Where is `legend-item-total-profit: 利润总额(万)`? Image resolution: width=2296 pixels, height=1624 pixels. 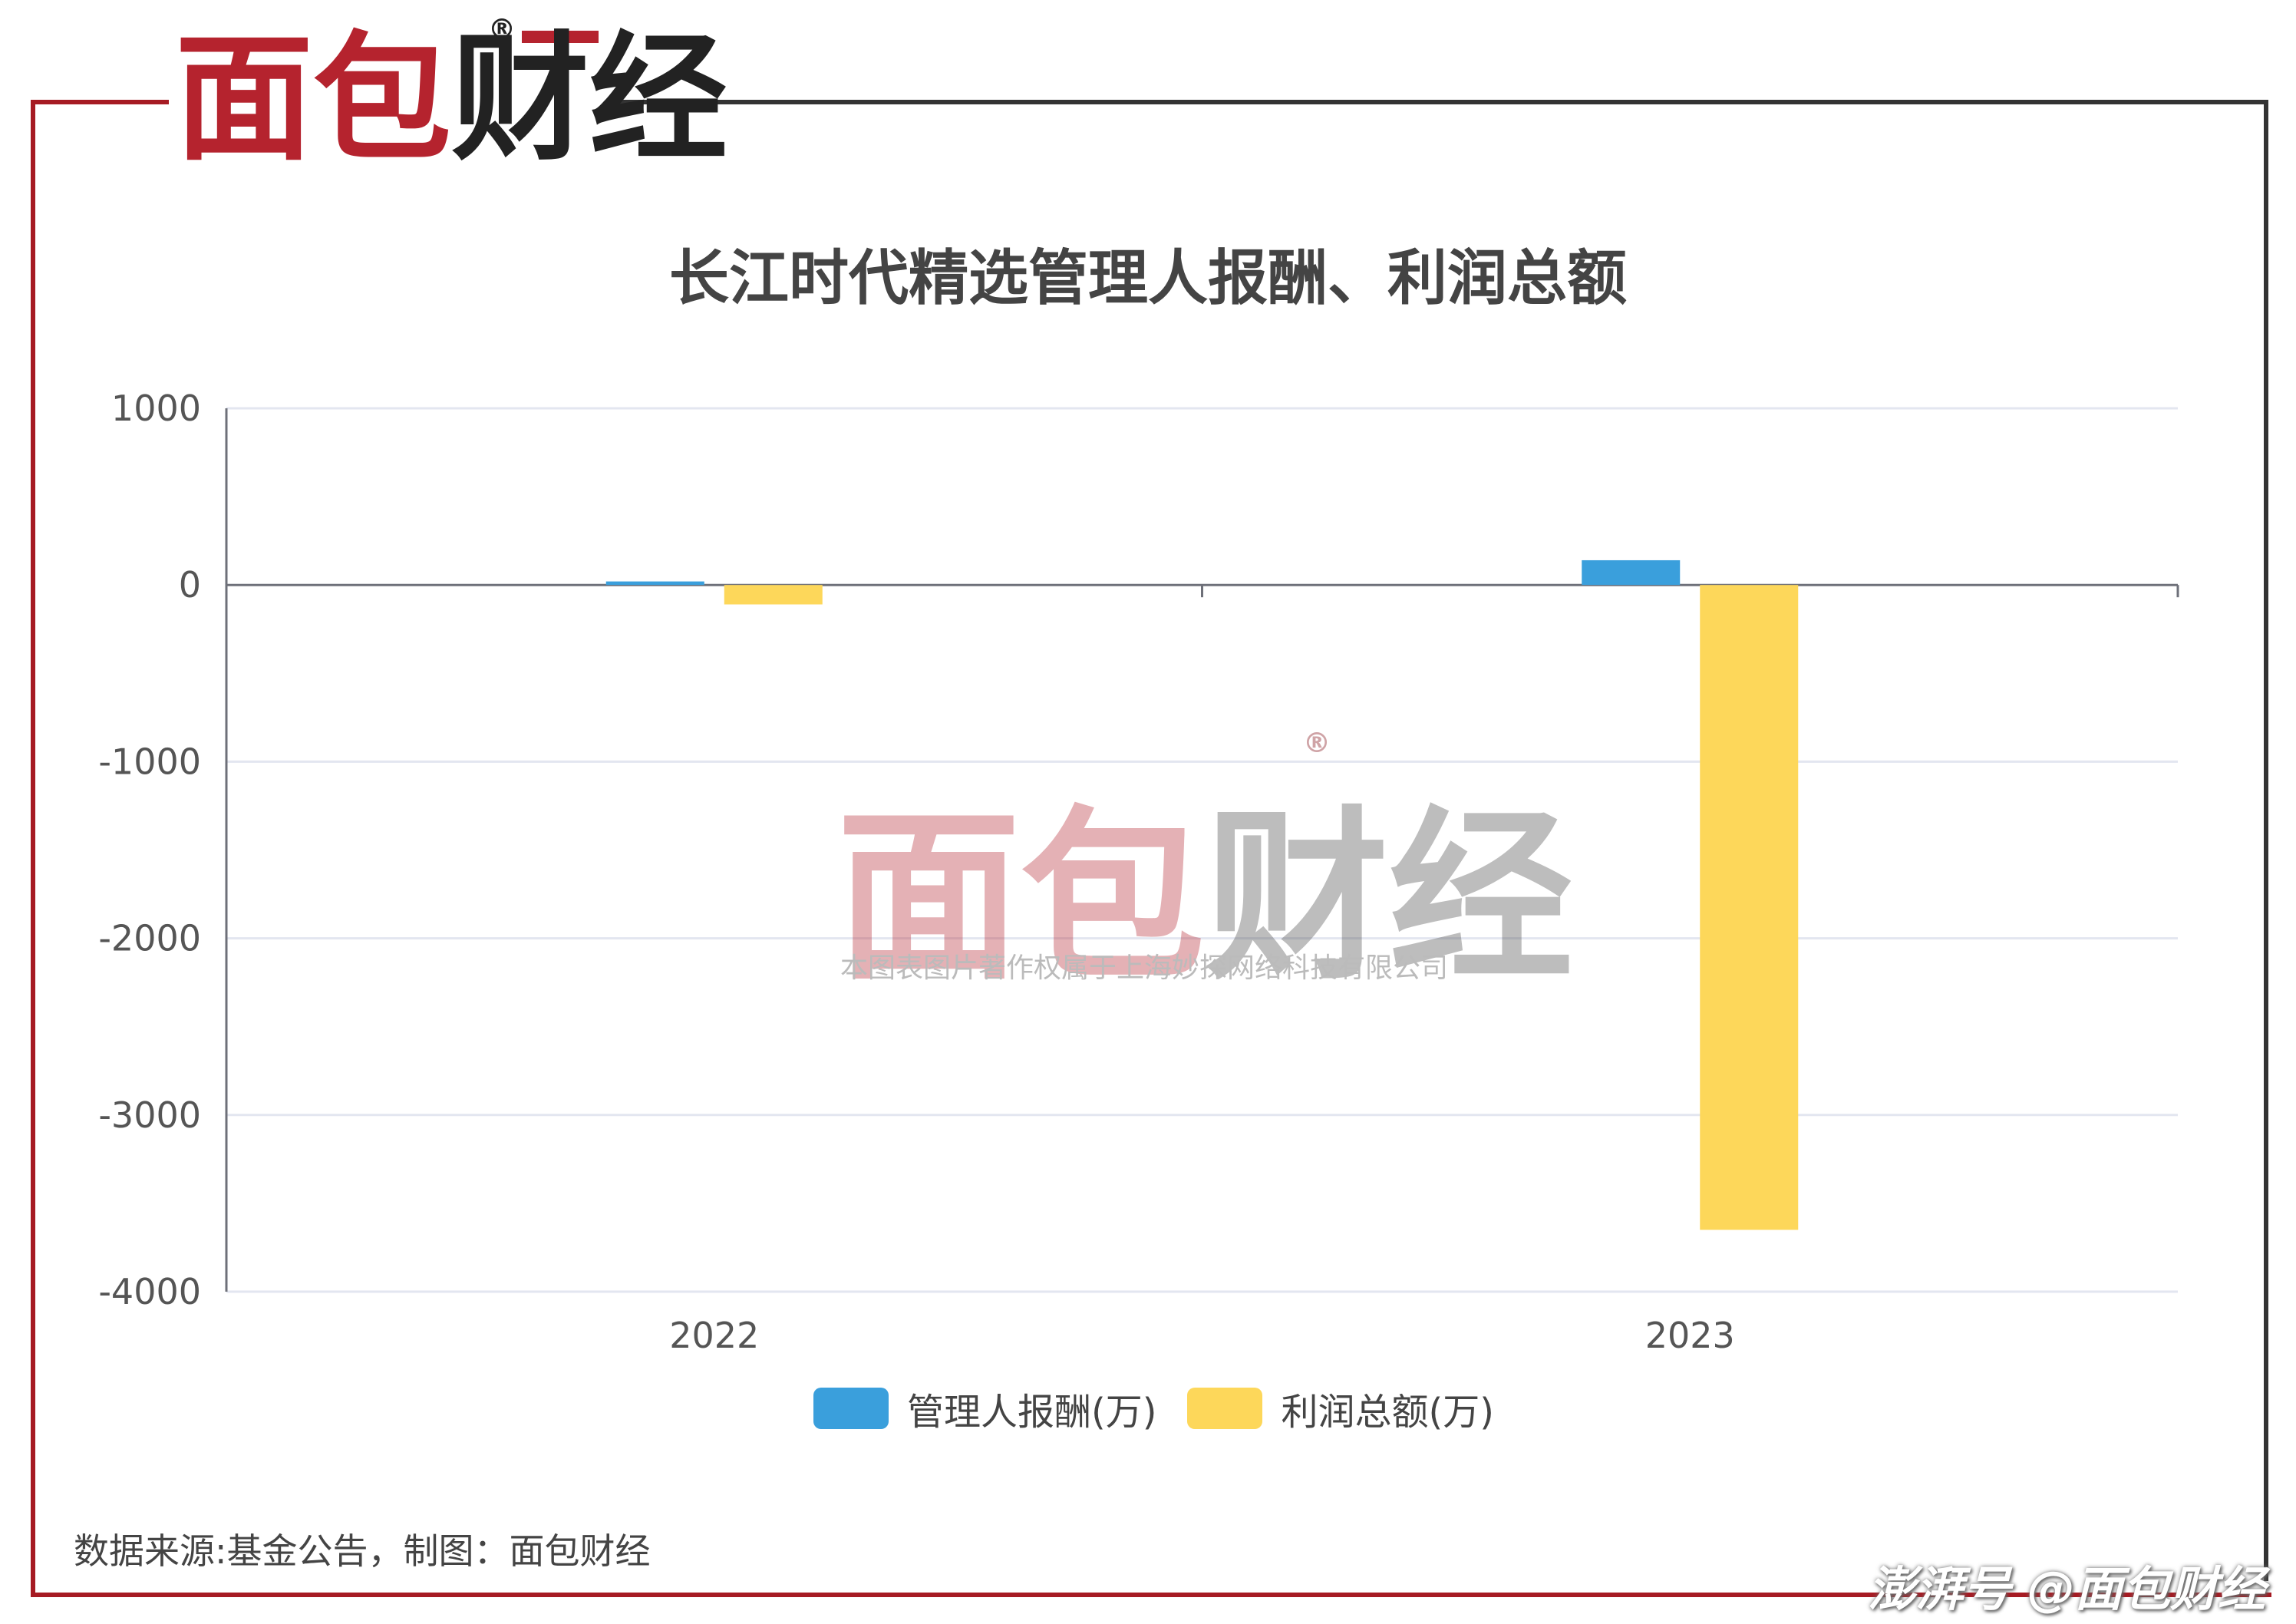
legend-item-total-profit: 利润总额(万) is located at coordinates (1340, 1408).